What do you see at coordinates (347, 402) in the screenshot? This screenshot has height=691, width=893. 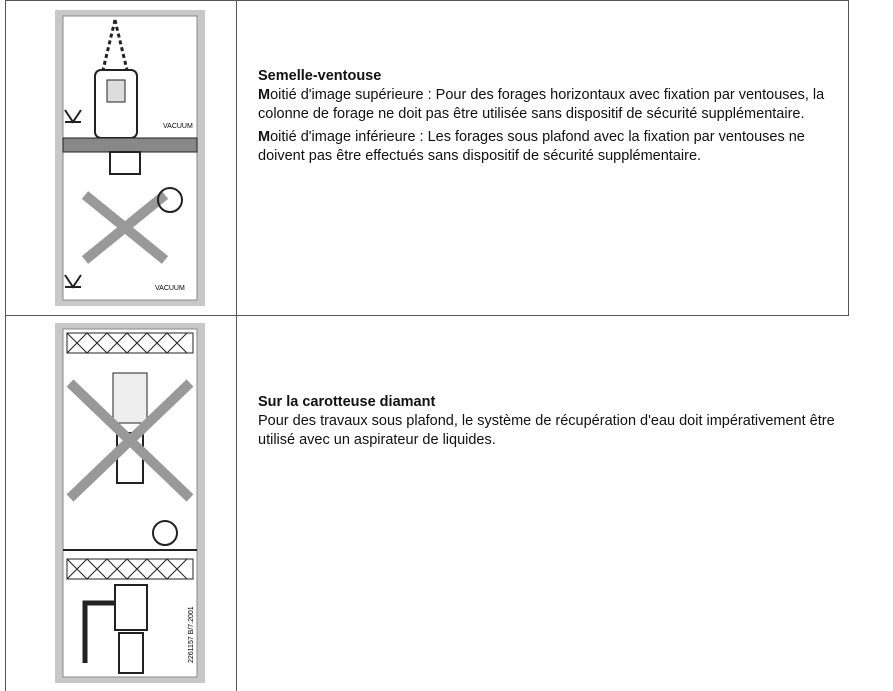 I see `heading: Sur la carotteuse diamant` at bounding box center [347, 402].